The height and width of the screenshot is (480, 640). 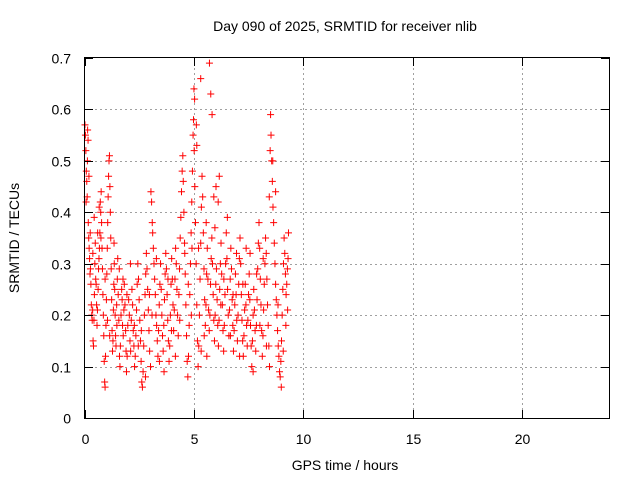 What do you see at coordinates (62, 110) in the screenshot?
I see `y-tick-label: 0.6` at bounding box center [62, 110].